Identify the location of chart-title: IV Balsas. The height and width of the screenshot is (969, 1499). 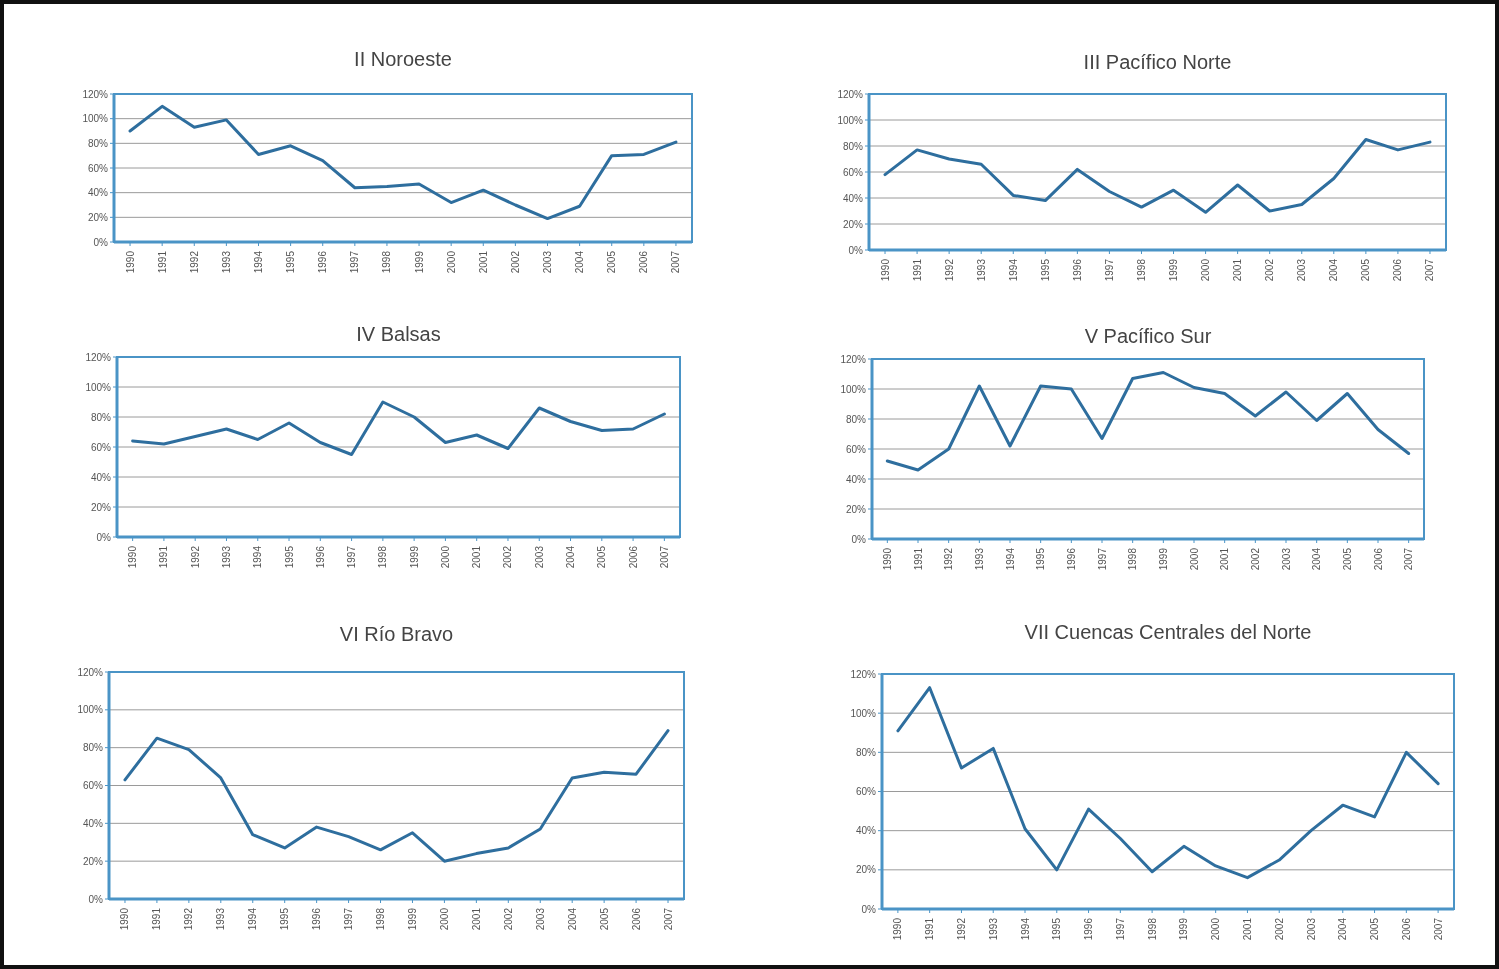
(398, 334).